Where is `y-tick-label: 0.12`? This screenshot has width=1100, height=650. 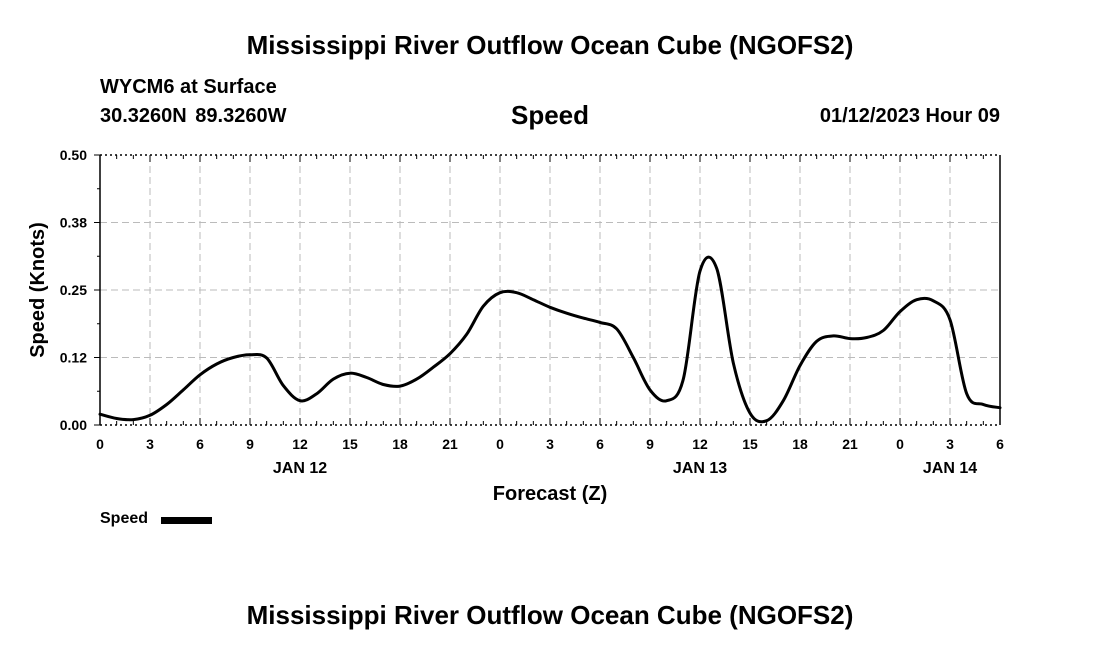 y-tick-label: 0.12 is located at coordinates (73, 358).